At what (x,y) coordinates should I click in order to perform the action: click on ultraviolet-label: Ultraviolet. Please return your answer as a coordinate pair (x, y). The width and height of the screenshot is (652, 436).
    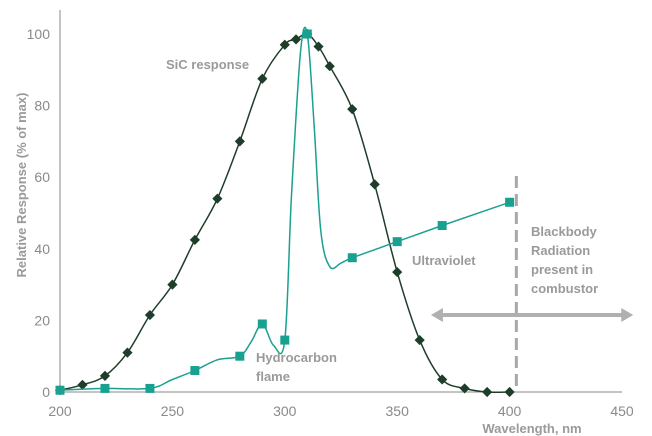
    Looking at the image, I should click on (444, 260).